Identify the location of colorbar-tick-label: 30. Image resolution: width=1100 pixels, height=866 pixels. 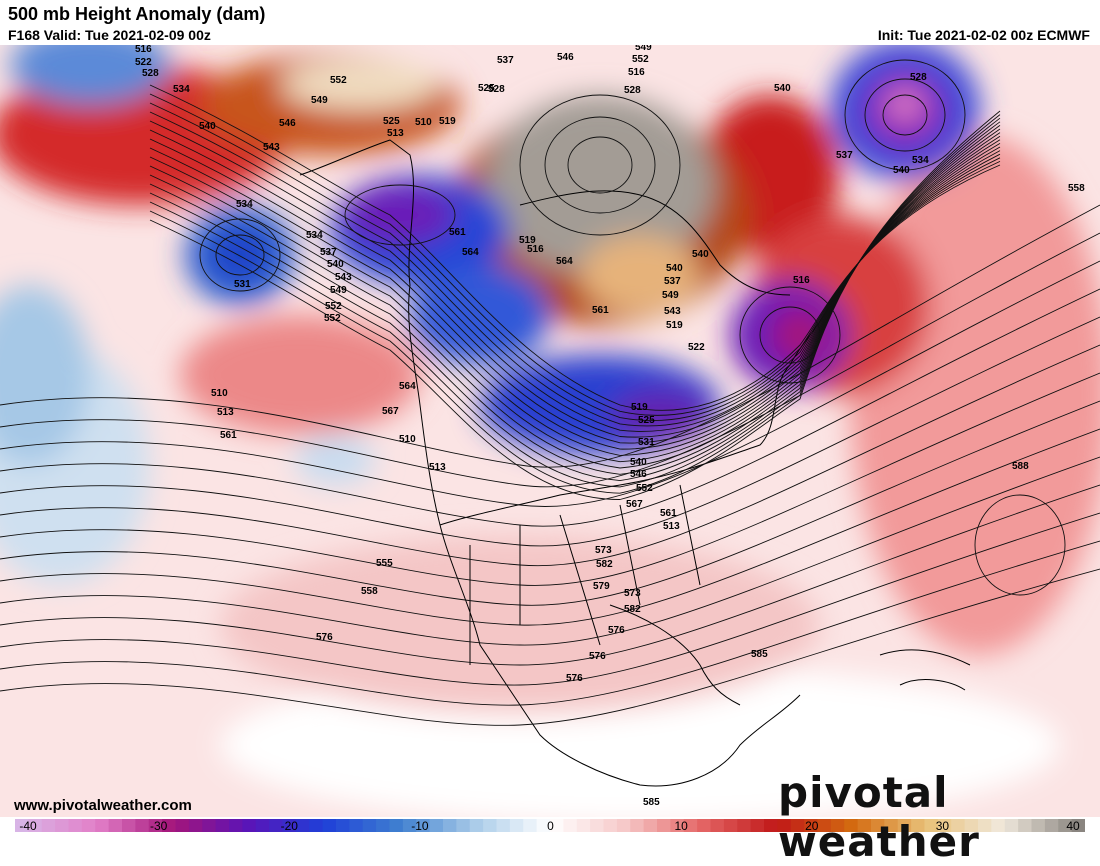
(942, 826).